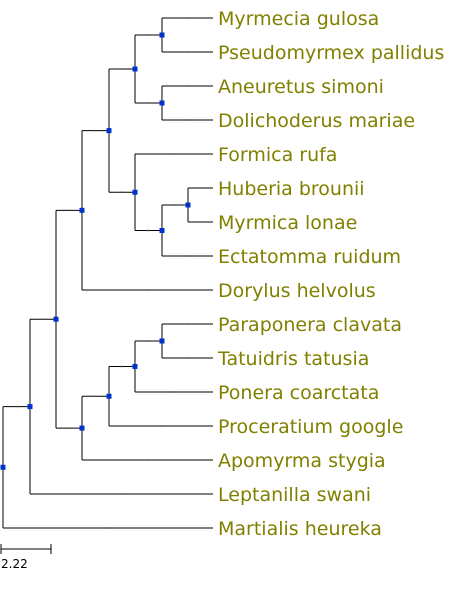  What do you see at coordinates (316, 121) in the screenshot?
I see `leaf-label: Dolichoderus mariae` at bounding box center [316, 121].